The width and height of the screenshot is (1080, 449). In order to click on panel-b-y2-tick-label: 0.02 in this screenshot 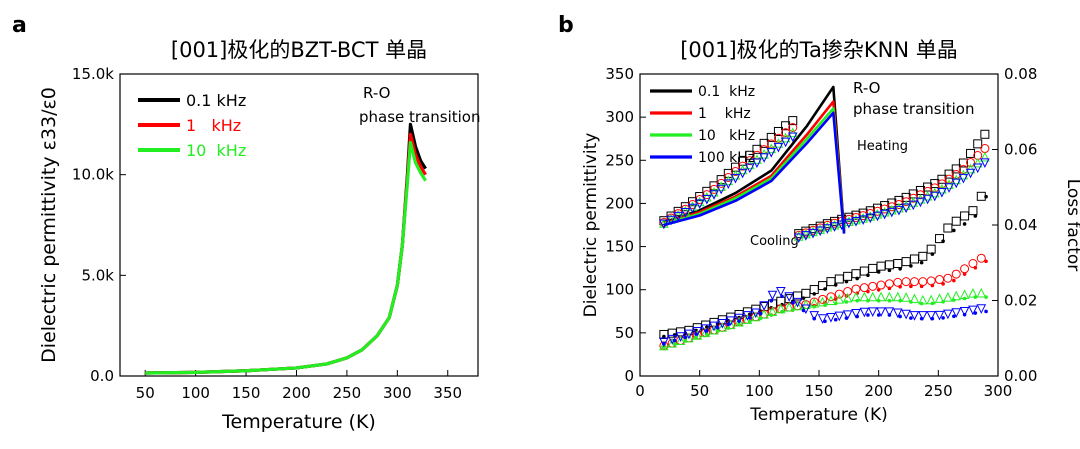, I will do `click(1020, 301)`.